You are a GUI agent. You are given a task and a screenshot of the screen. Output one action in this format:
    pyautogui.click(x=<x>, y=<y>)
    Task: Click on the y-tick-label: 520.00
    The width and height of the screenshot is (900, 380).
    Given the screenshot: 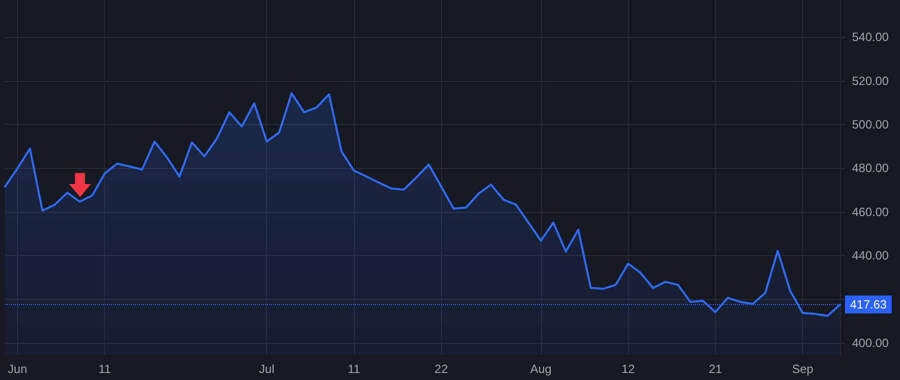 What is the action you would take?
    pyautogui.click(x=871, y=81)
    